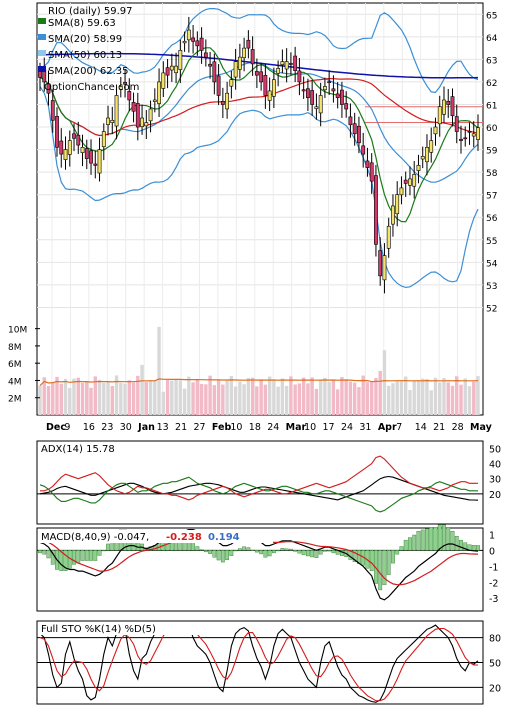 The height and width of the screenshot is (710, 526). What do you see at coordinates (492, 152) in the screenshot?
I see `price-tick-label: 59` at bounding box center [492, 152].